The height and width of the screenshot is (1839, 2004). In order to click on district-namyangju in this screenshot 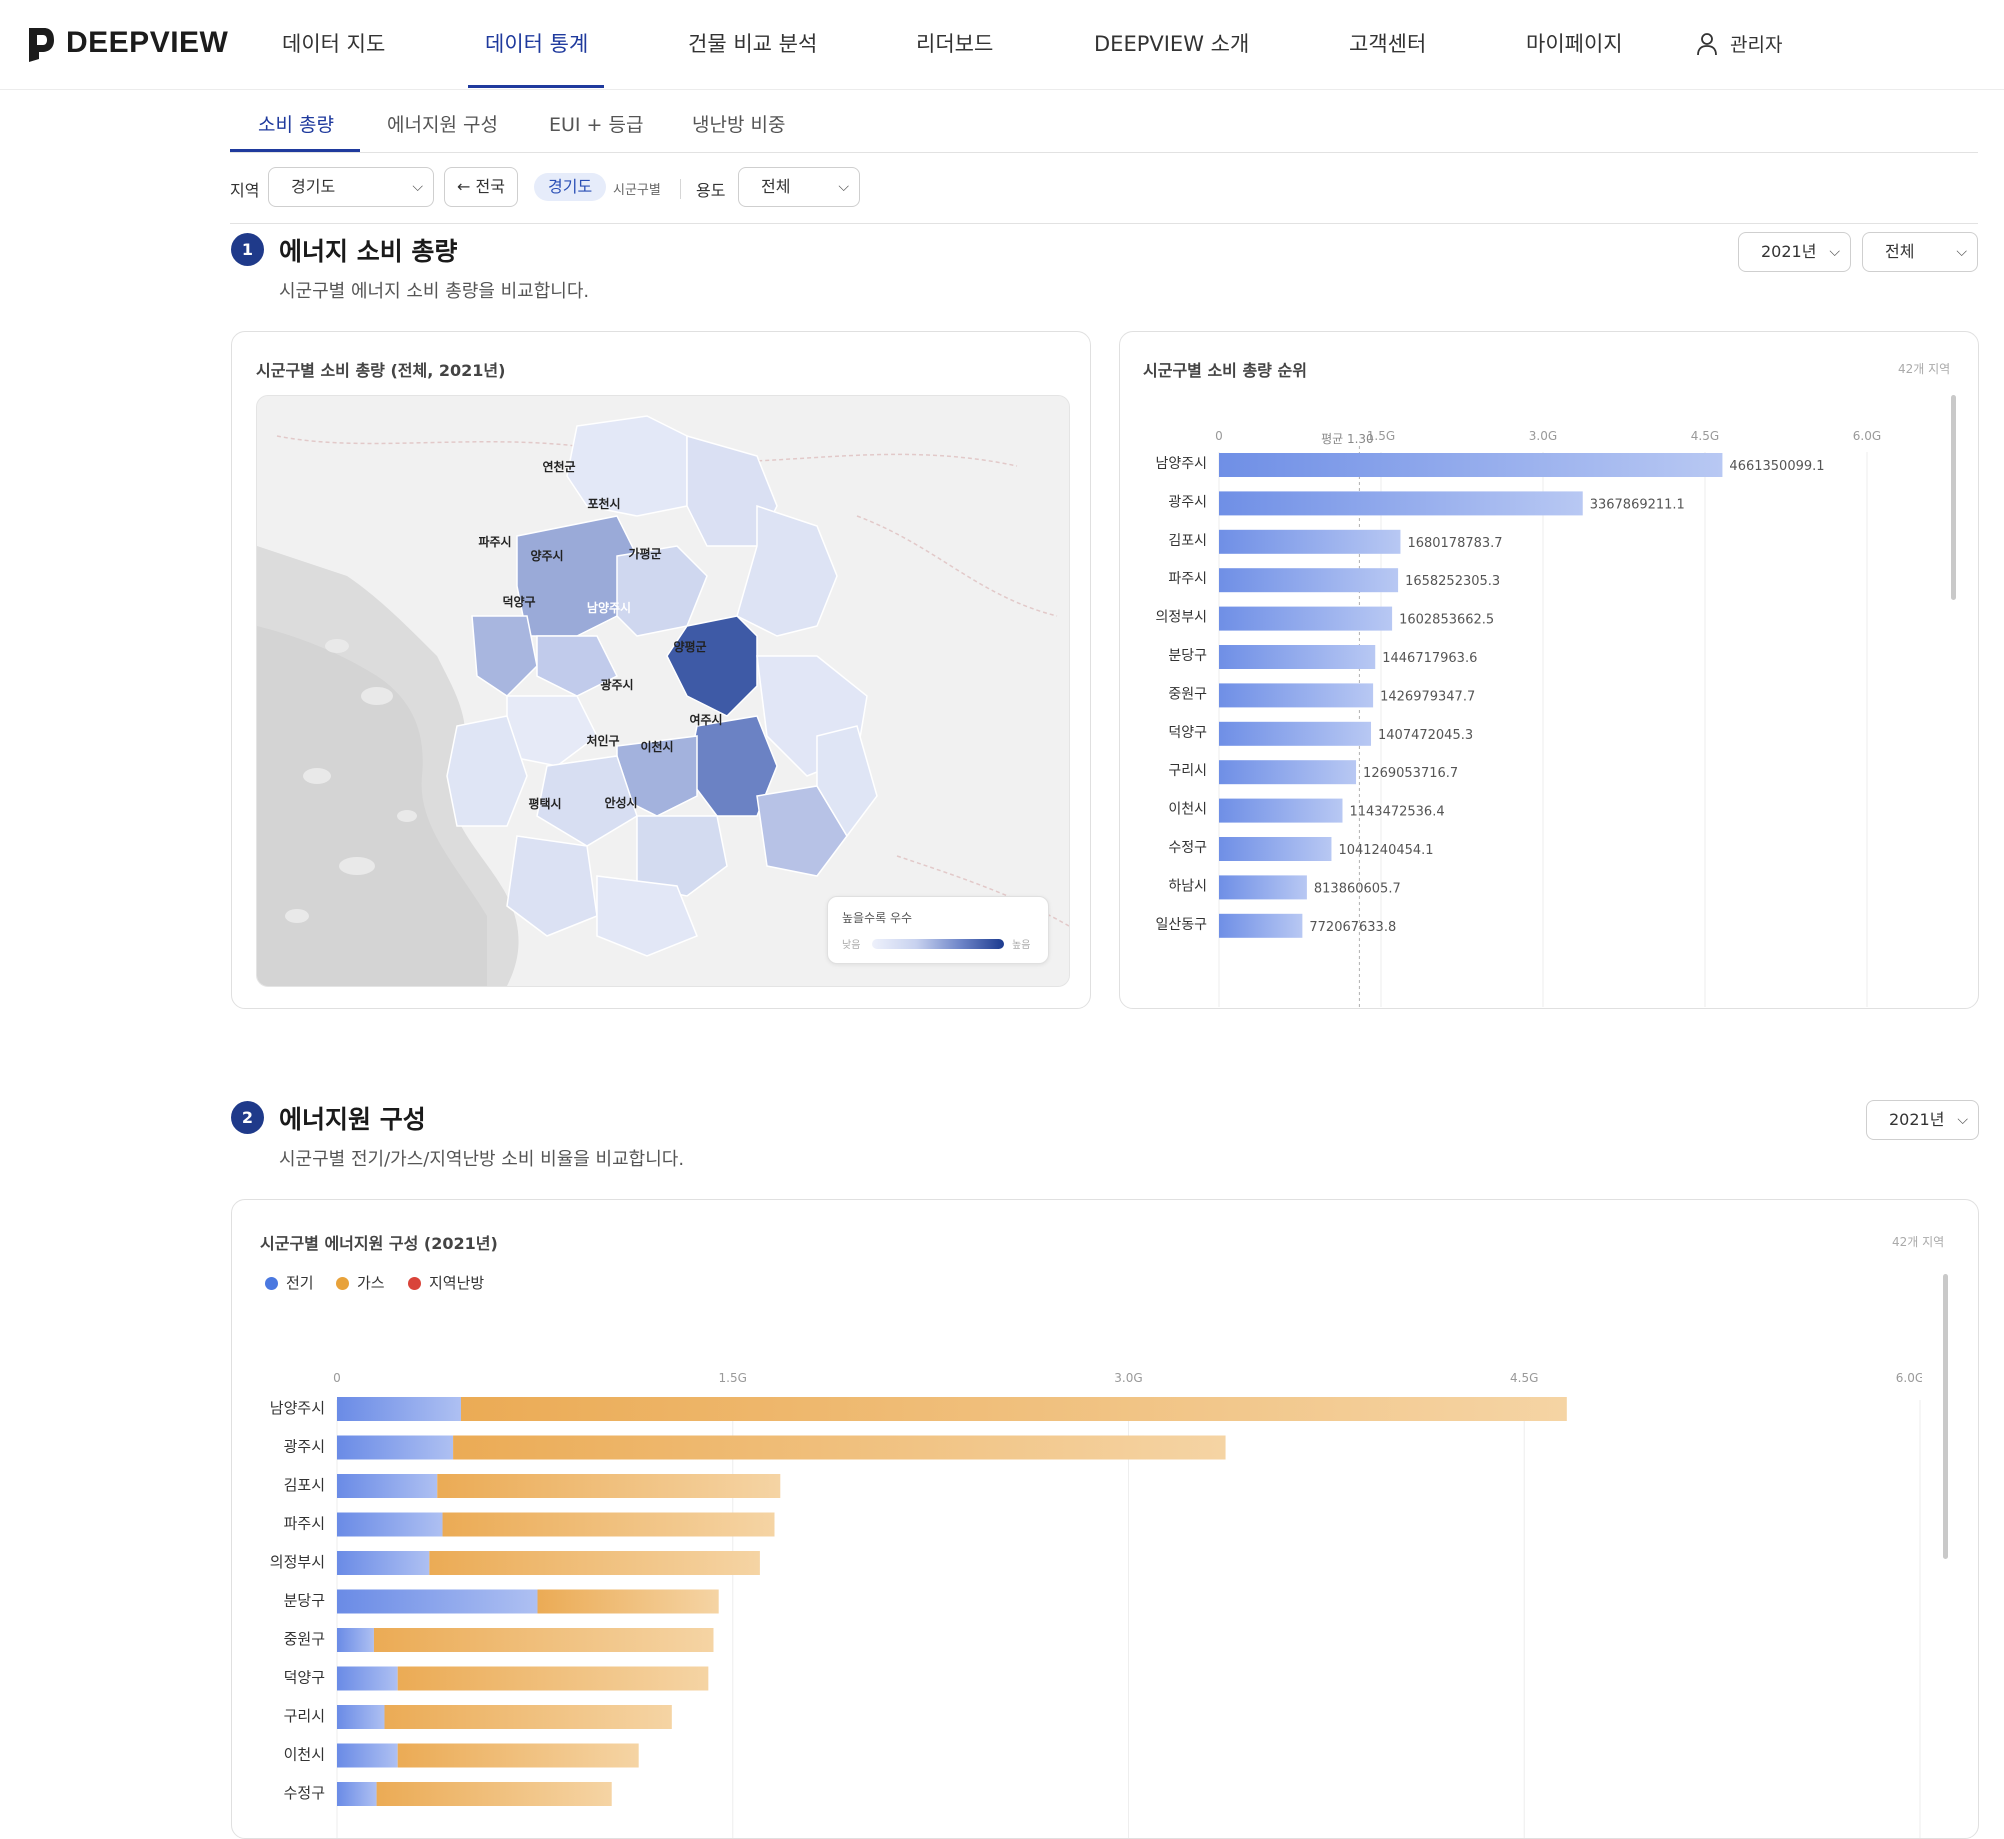, I will do `click(712, 666)`.